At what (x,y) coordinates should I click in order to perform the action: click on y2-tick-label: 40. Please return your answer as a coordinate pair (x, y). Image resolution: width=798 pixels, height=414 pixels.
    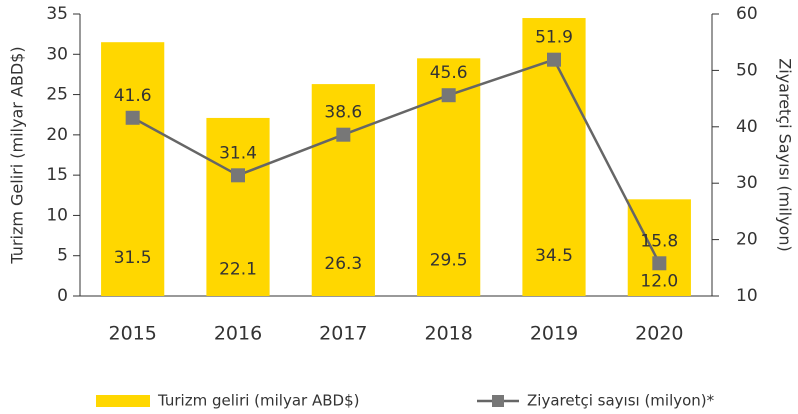
    Looking at the image, I should click on (747, 127).